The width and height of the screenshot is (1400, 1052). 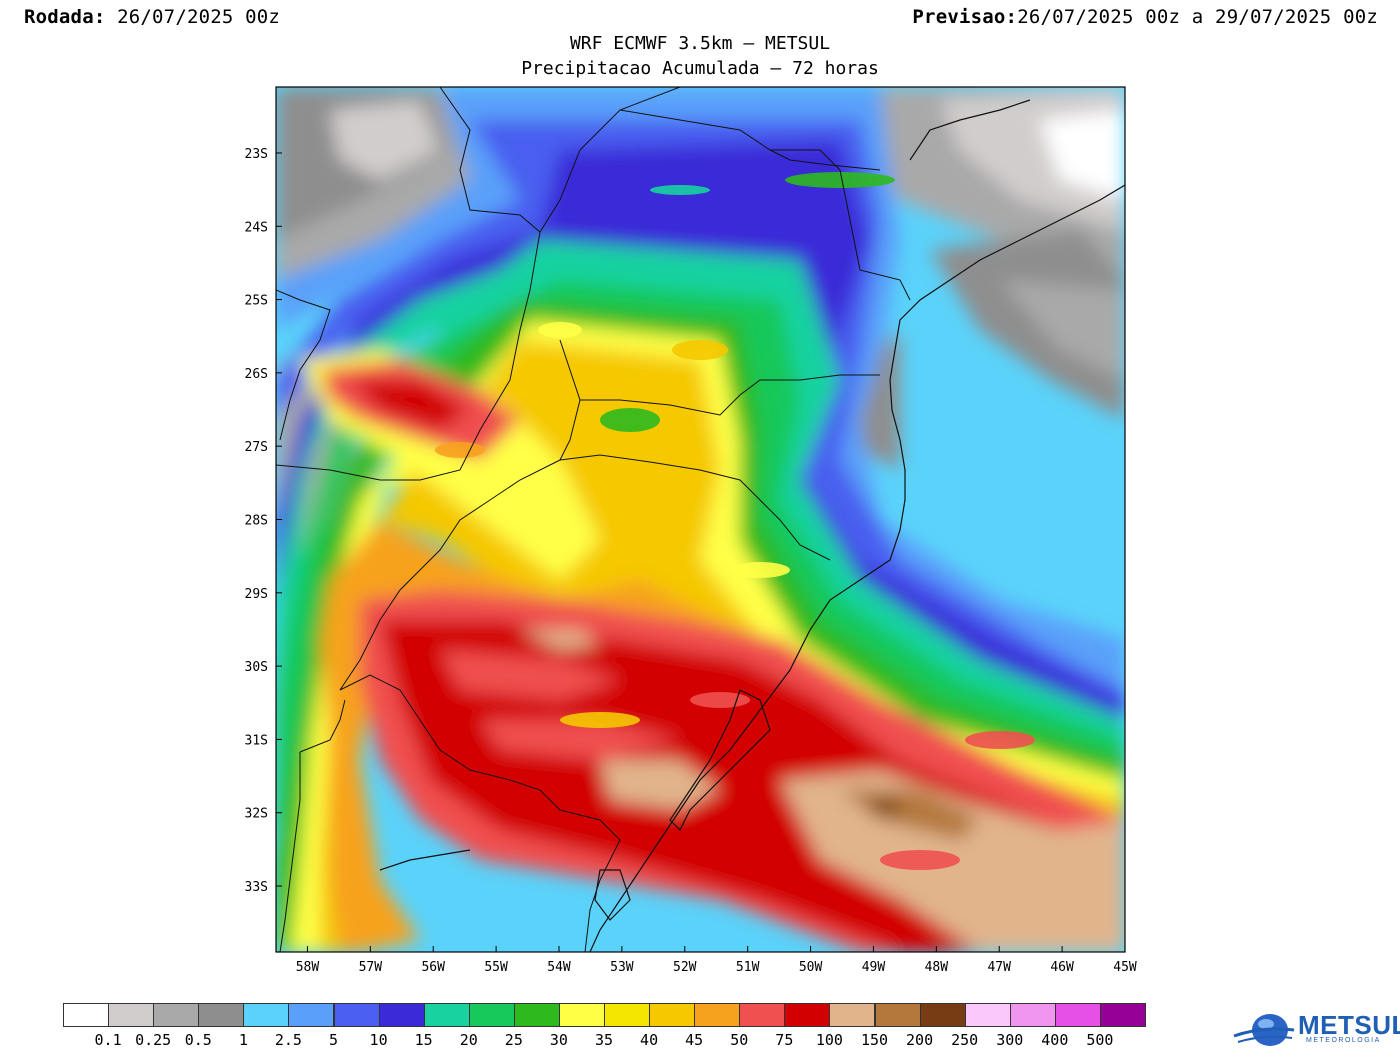 I want to click on colorbar-label: 45, so click(x=694, y=1040).